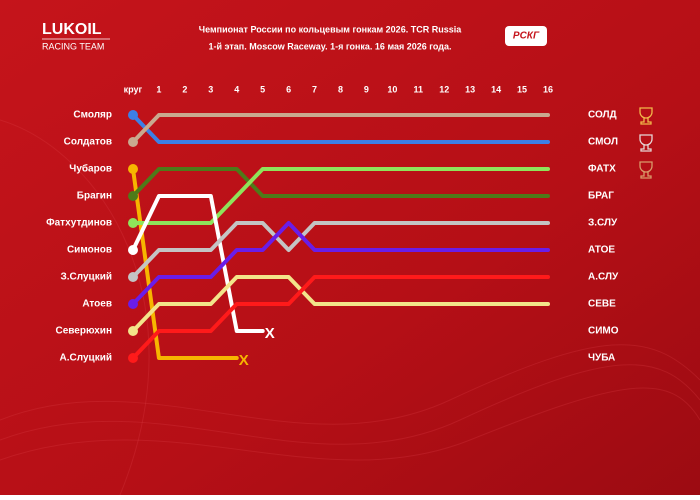 Image resolution: width=700 pixels, height=500 pixels. I want to click on x-tick-label: 10, so click(392, 89).